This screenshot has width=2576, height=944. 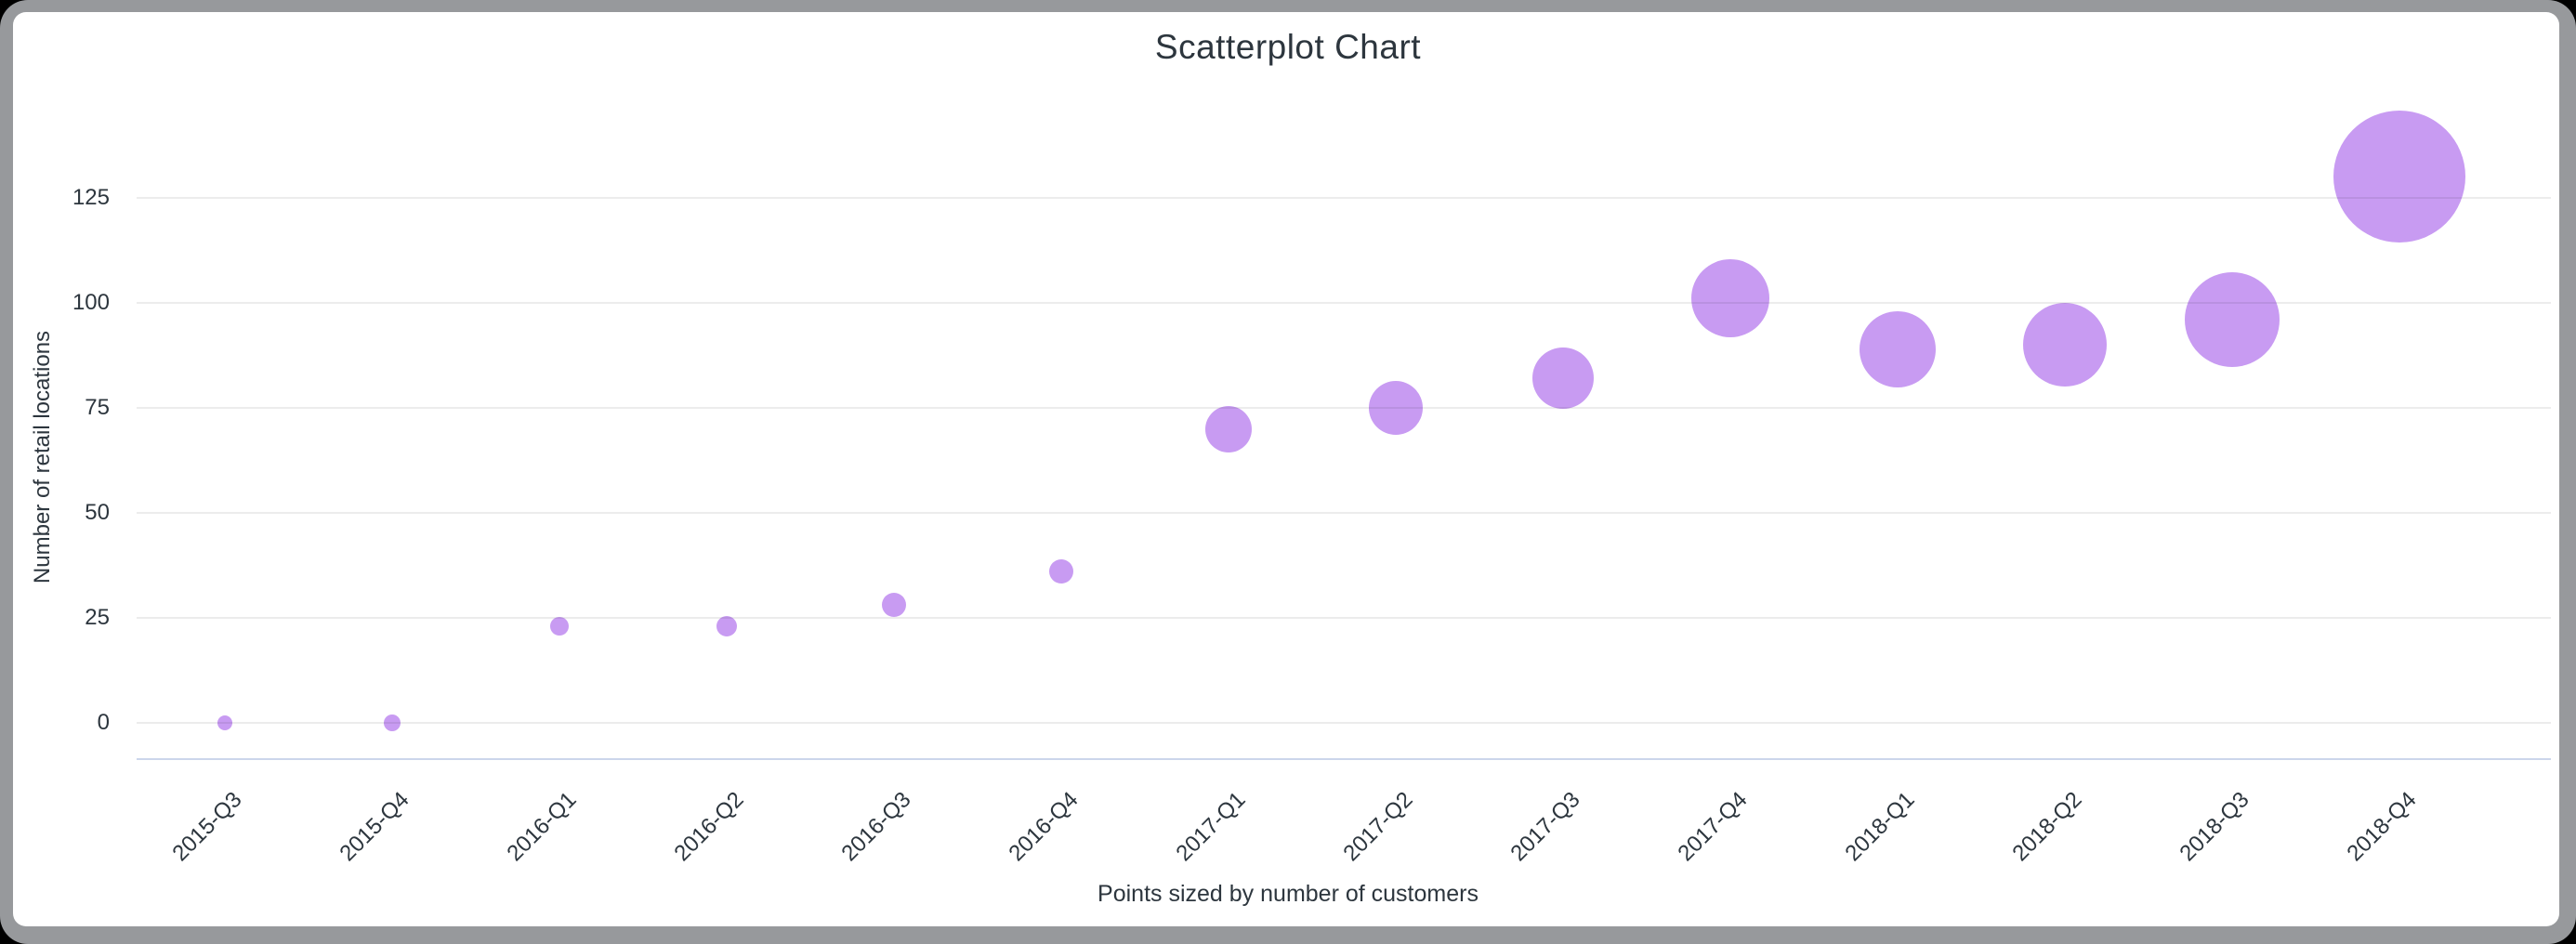 What do you see at coordinates (559, 626) in the screenshot?
I see `data-point-2016-Q1` at bounding box center [559, 626].